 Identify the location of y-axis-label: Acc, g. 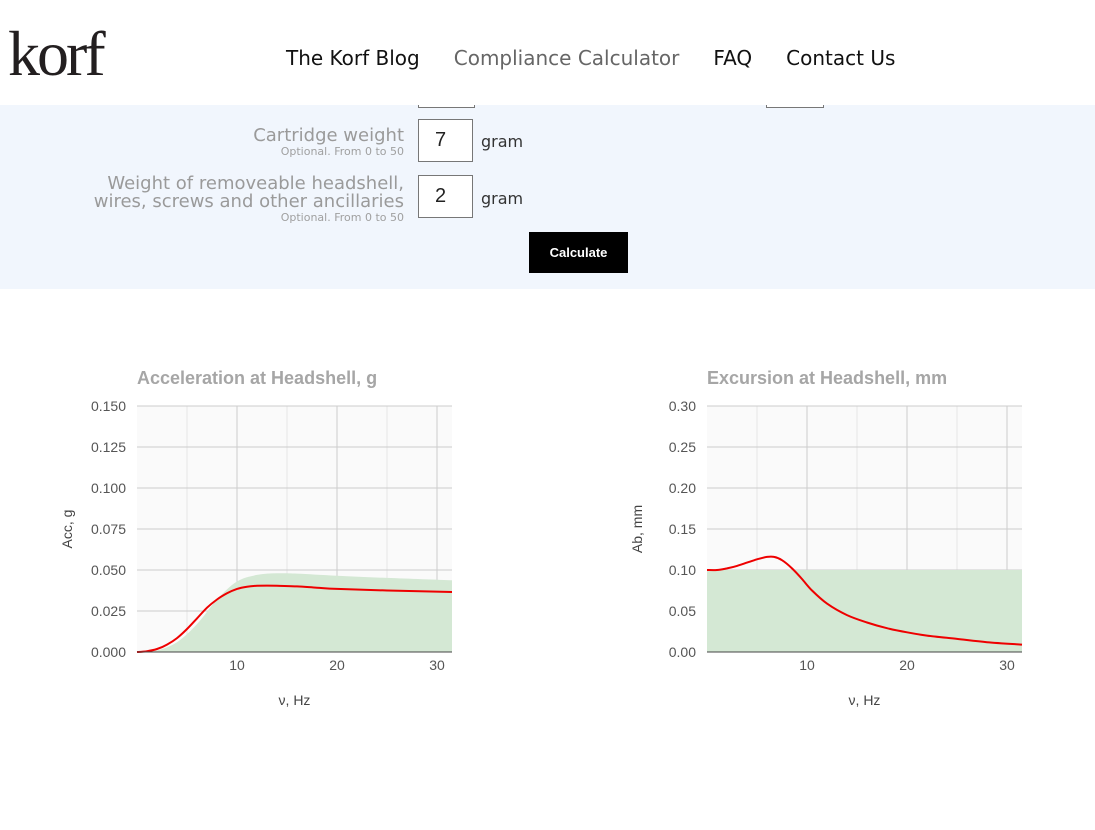
(67, 529).